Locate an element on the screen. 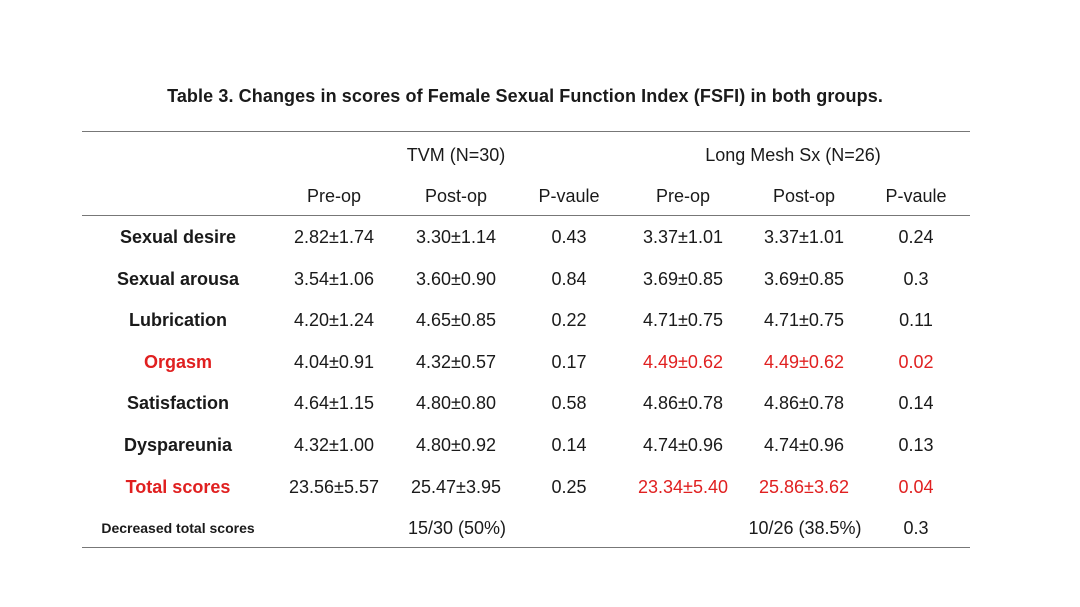  cell-tvm-pre-op: 2.82±1.74 is located at coordinates (334, 237).